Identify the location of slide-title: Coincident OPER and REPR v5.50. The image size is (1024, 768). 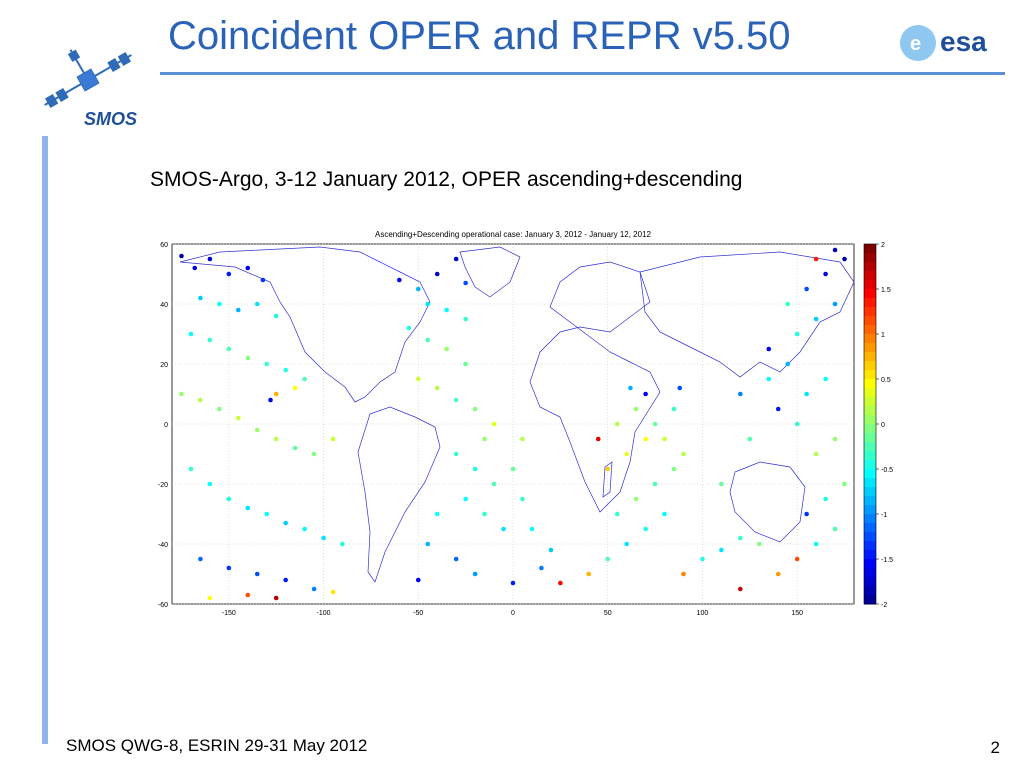
(479, 36).